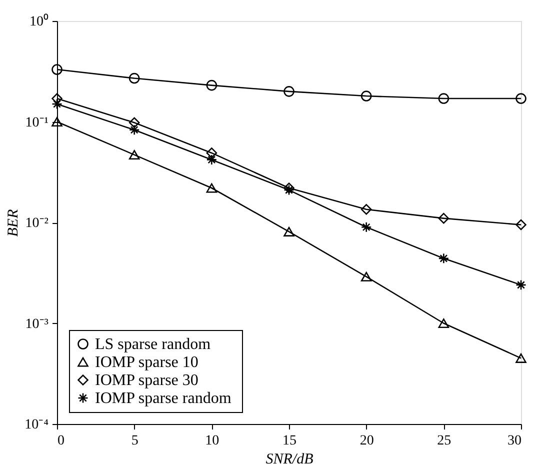 Image resolution: width=552 pixels, height=465 pixels. What do you see at coordinates (36, 223) in the screenshot?
I see `y-tick-label: 10⁻²` at bounding box center [36, 223].